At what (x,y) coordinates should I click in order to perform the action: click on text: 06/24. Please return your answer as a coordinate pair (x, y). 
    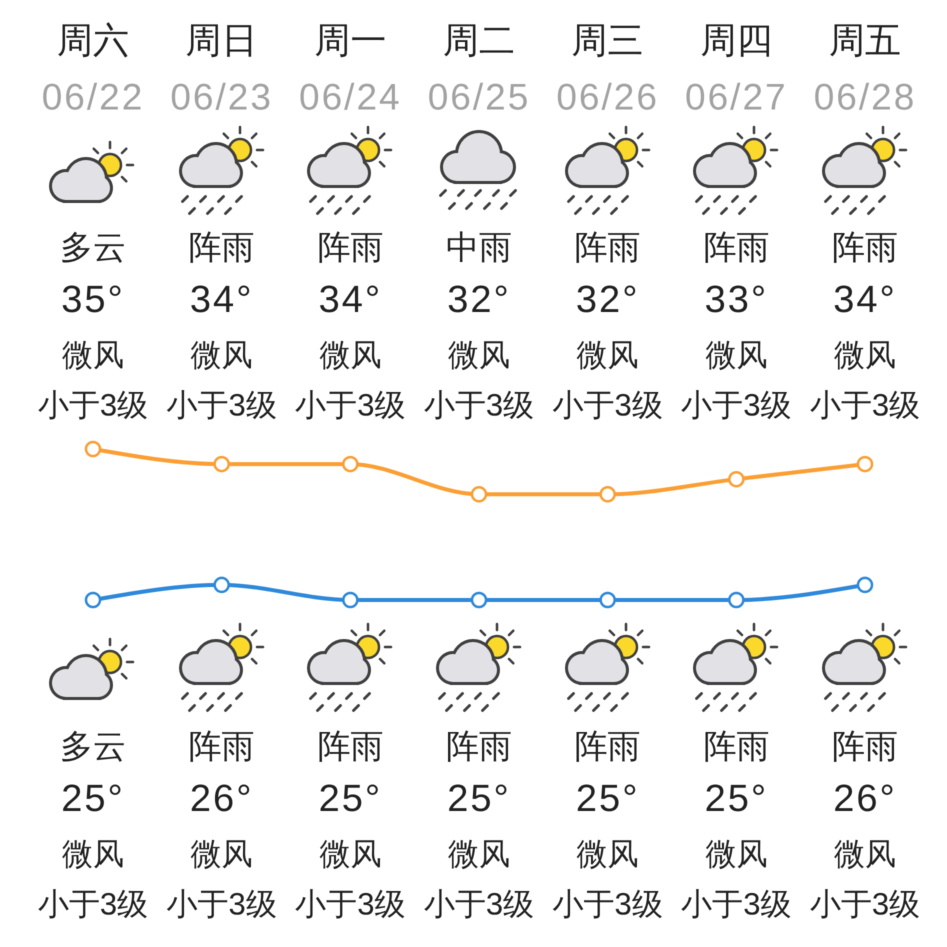
    Looking at the image, I should click on (350, 97).